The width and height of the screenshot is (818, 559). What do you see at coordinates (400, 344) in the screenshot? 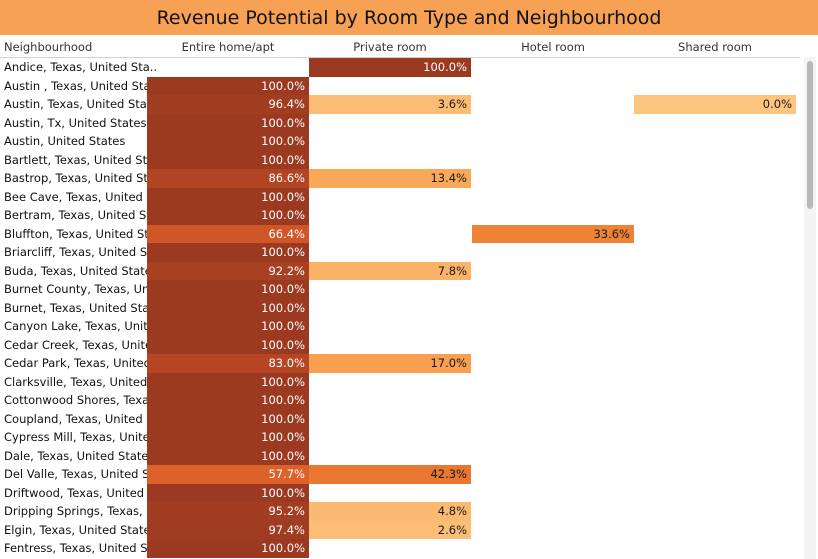
I see `table-row: Cedar Creek, Texas, Unite.. 100.0%` at bounding box center [400, 344].